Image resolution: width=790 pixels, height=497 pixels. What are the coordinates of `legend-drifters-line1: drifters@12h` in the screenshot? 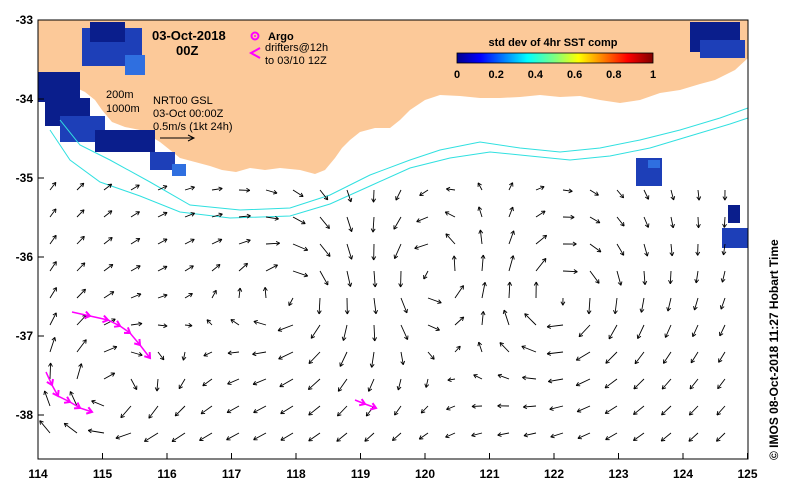 It's located at (296, 48).